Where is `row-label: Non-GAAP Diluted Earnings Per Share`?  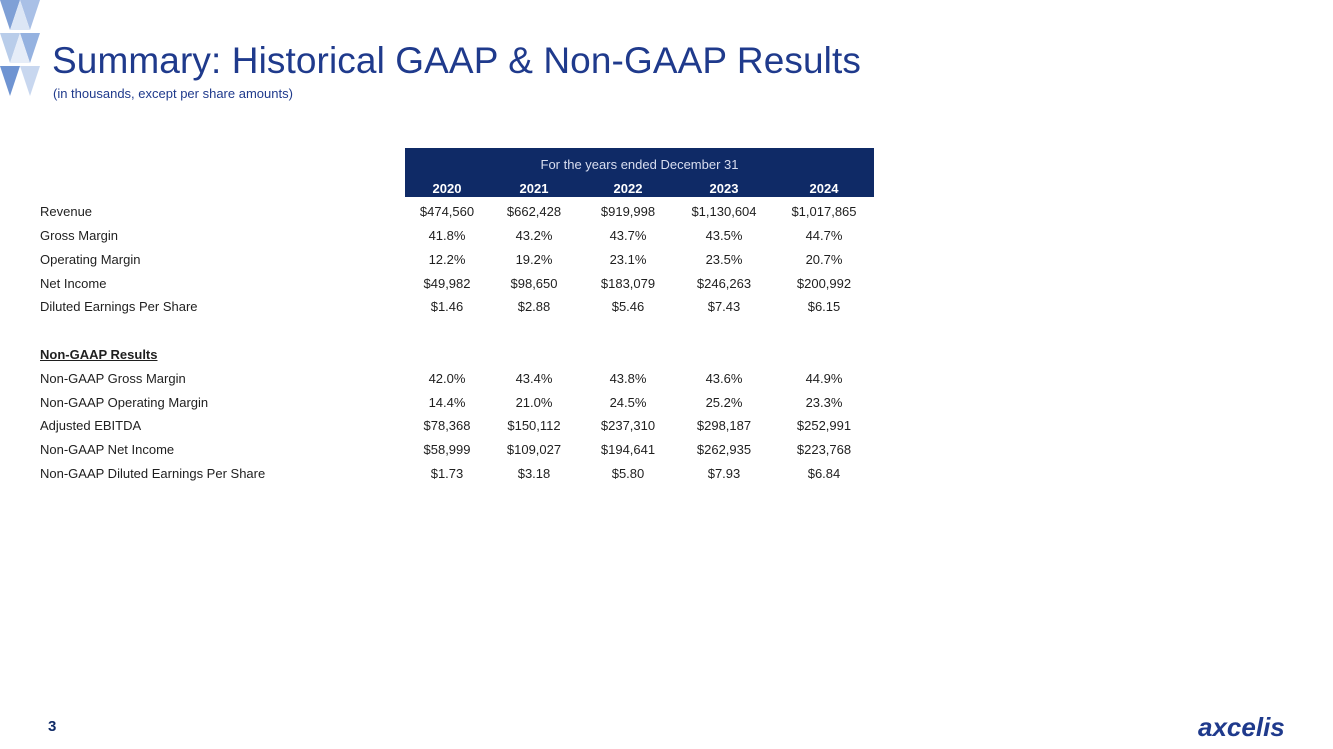 row-label: Non-GAAP Diluted Earnings Per Share is located at coordinates (153, 473).